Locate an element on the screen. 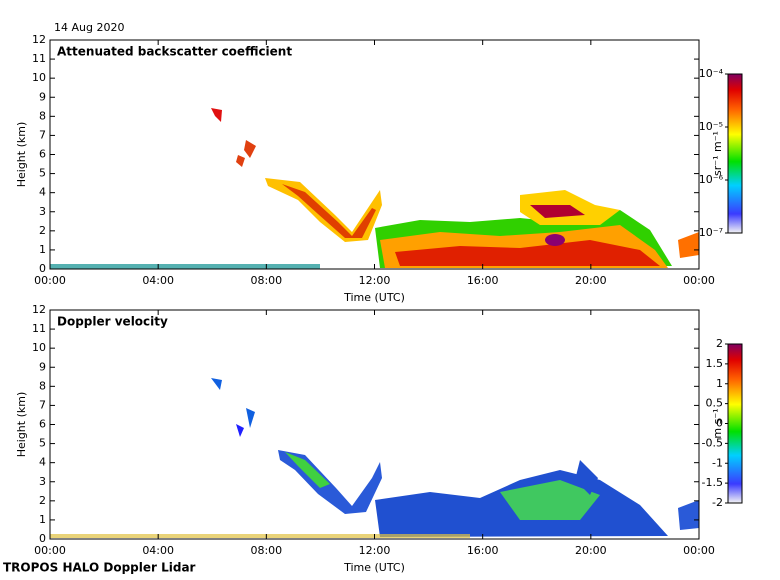 This screenshot has height=580, width=780. colorbar-label: m s⁻¹ is located at coordinates (717, 423).